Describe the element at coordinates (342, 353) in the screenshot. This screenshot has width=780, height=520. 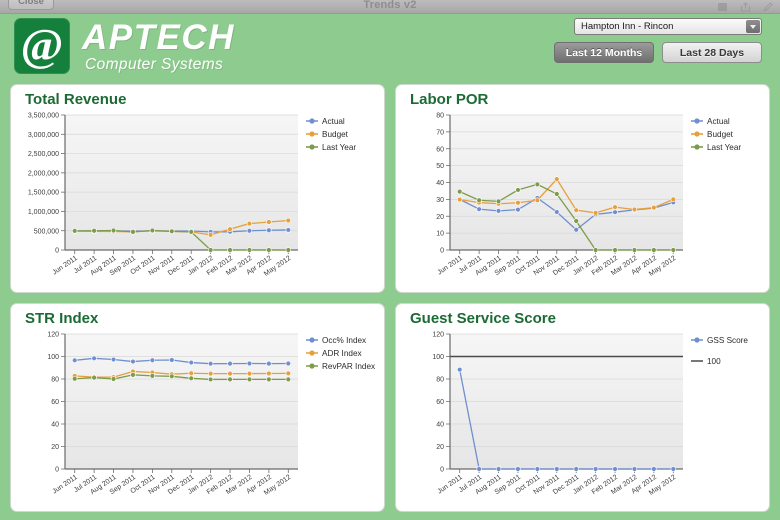
I see `legend-label: ADR Index` at that location.